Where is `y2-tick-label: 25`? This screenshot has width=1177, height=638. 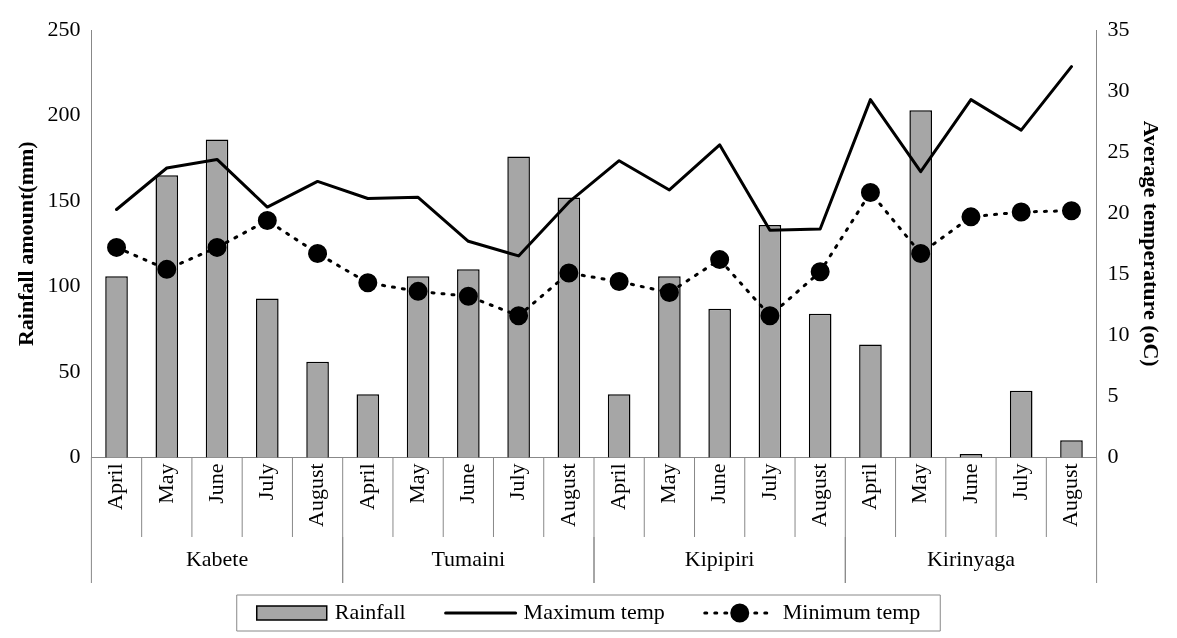
y2-tick-label: 25 is located at coordinates (1118, 150).